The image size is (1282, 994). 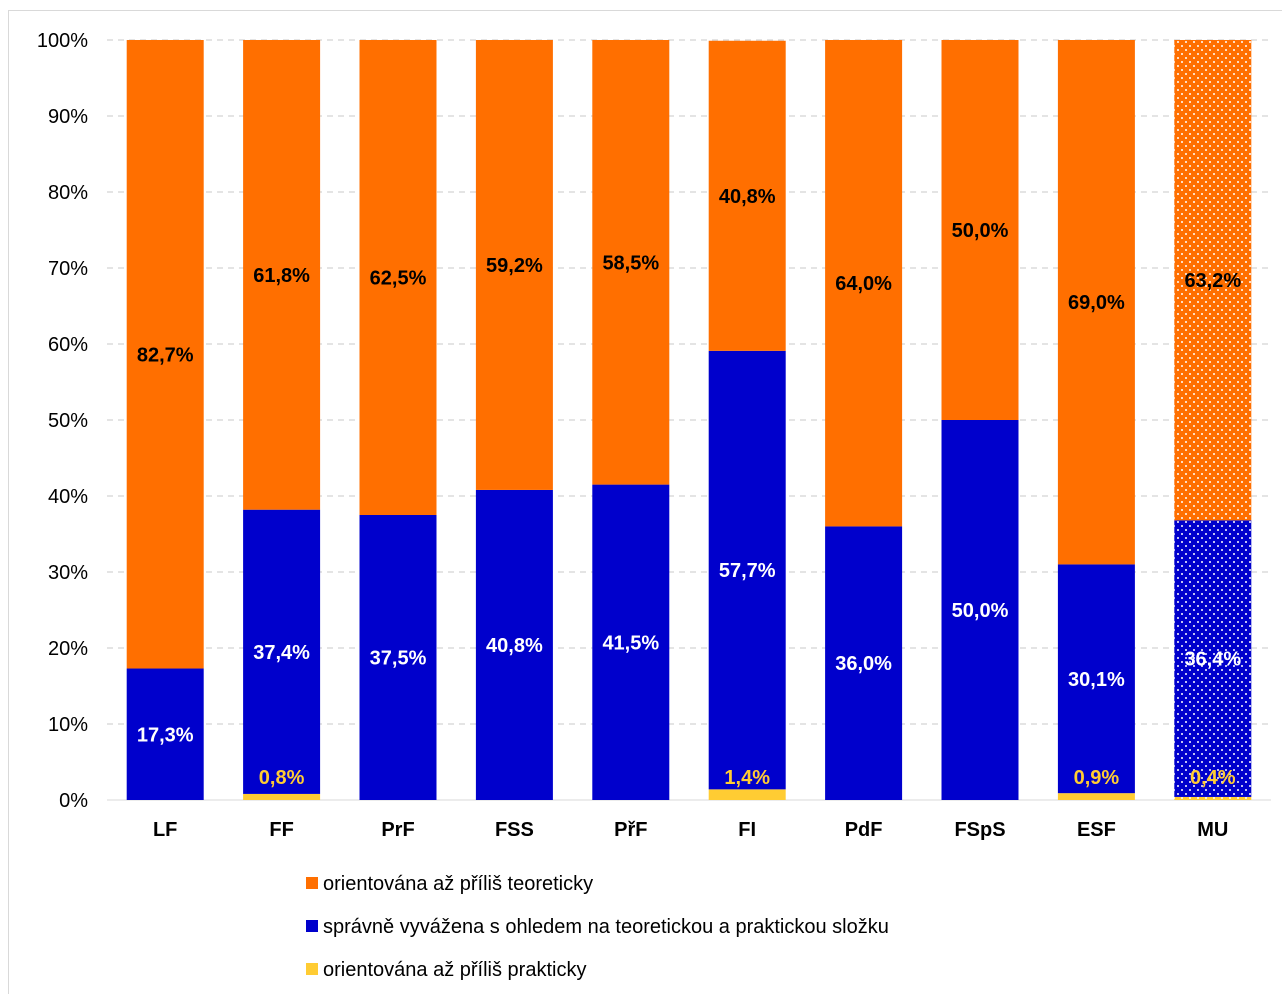 I want to click on data-label-PdF-s1: 36,0%, so click(x=863, y=664).